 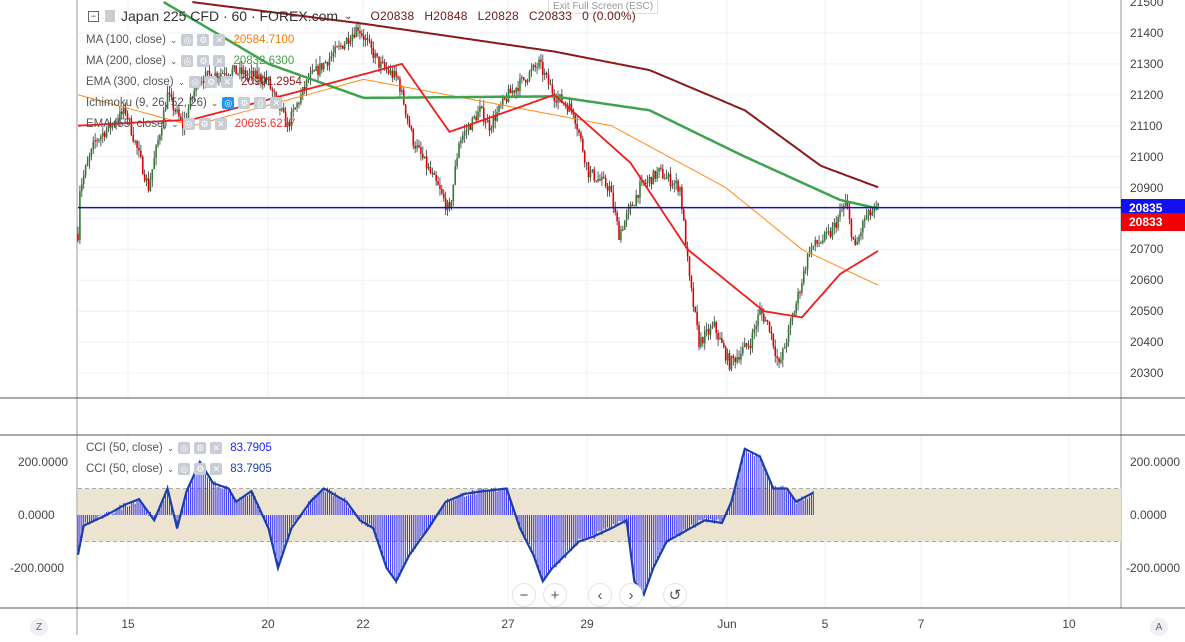 I want to click on indicator-legend: EMA (55, close) ⌄ ◎ ⚙ ✕ 20695.6217, so click(x=190, y=124).